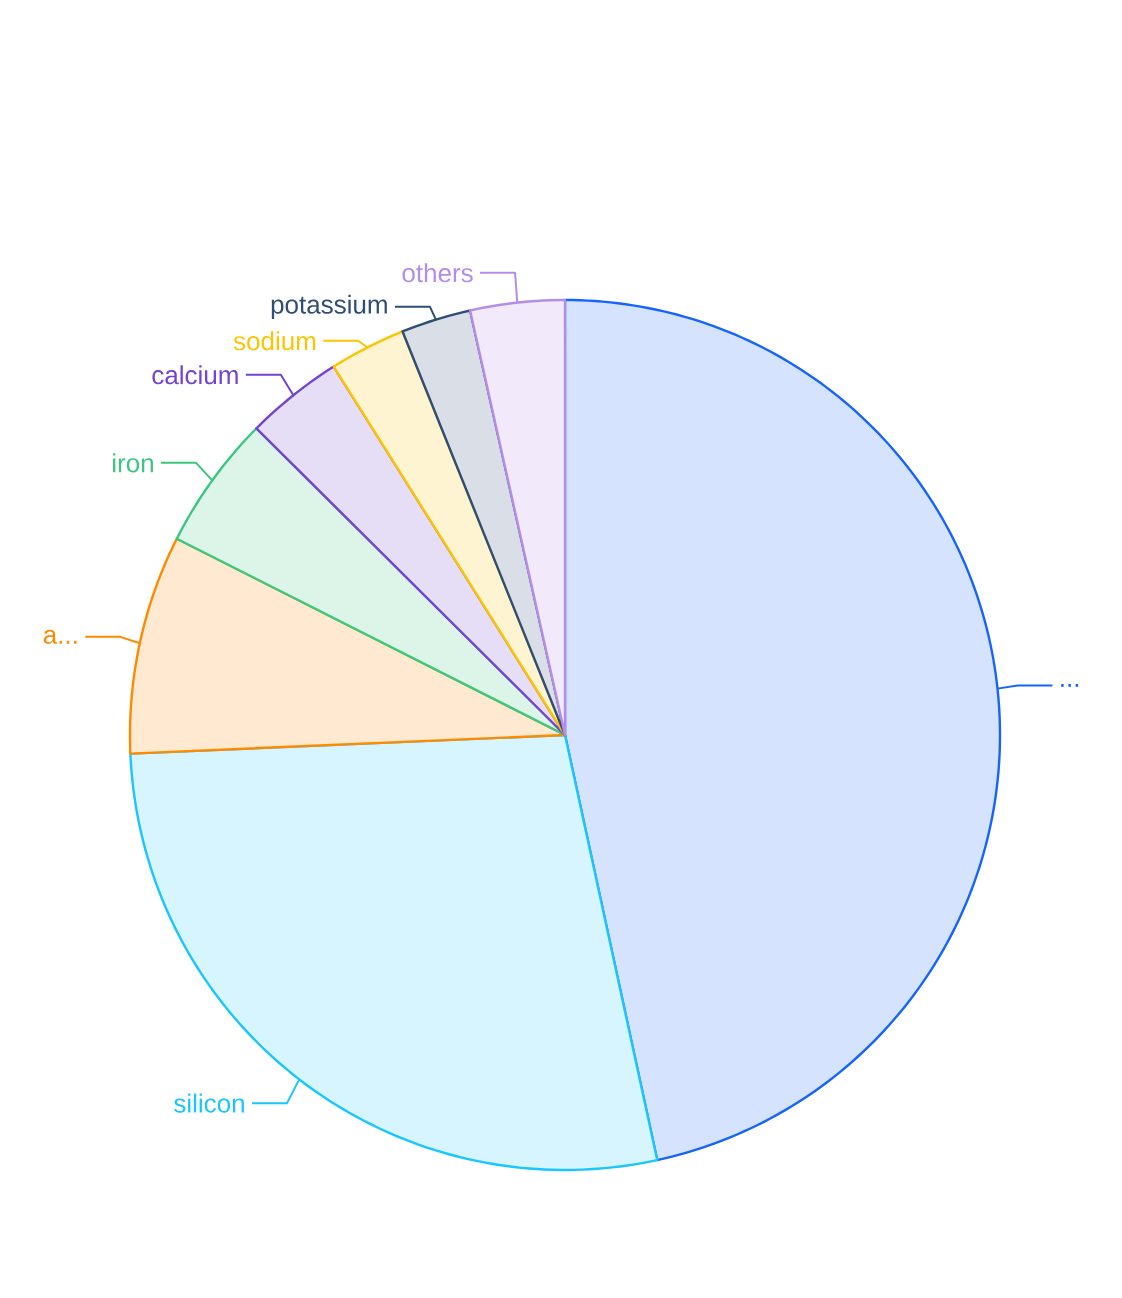 This screenshot has width=1122, height=1298. I want to click on slice-label: sodium, so click(274, 341).